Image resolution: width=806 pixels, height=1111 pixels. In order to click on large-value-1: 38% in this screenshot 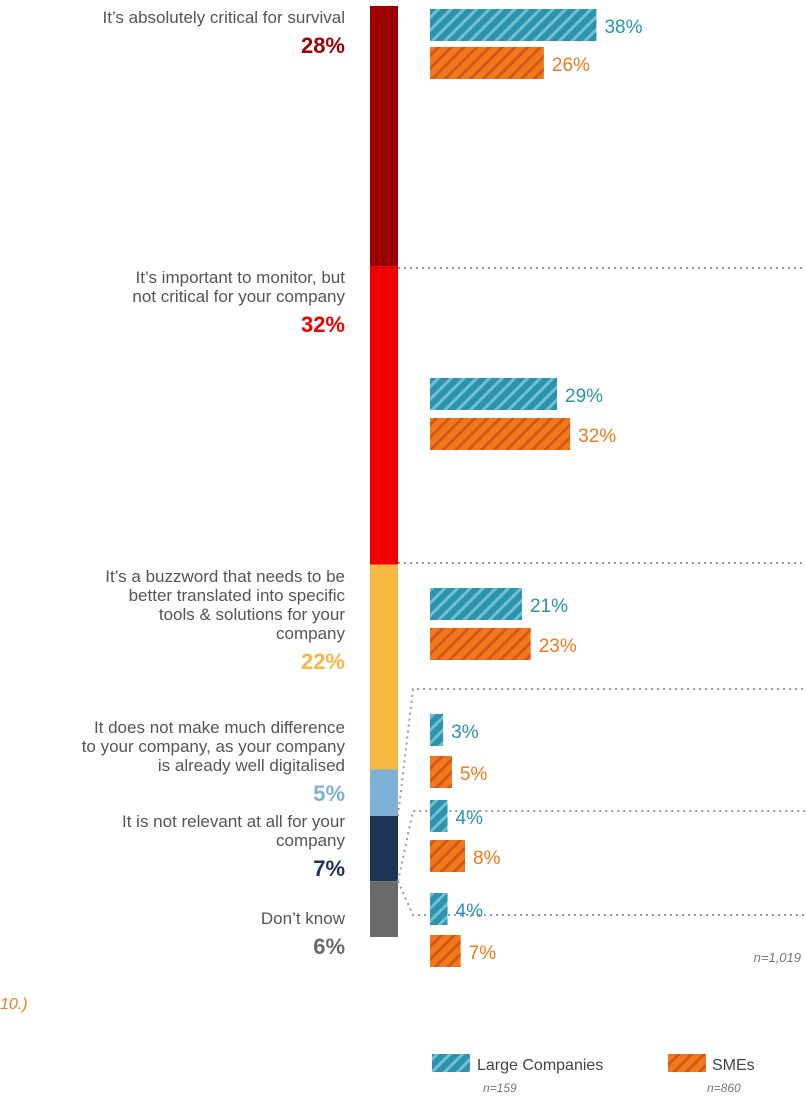, I will do `click(623, 27)`.